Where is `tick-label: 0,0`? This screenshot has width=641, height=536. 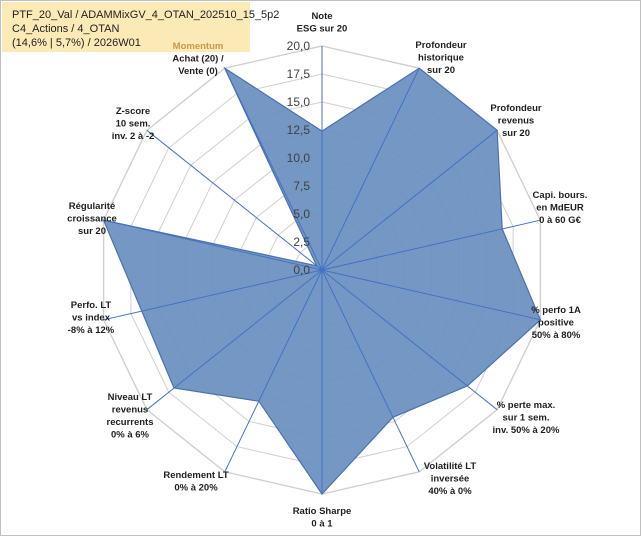
tick-label: 0,0 is located at coordinates (301, 270).